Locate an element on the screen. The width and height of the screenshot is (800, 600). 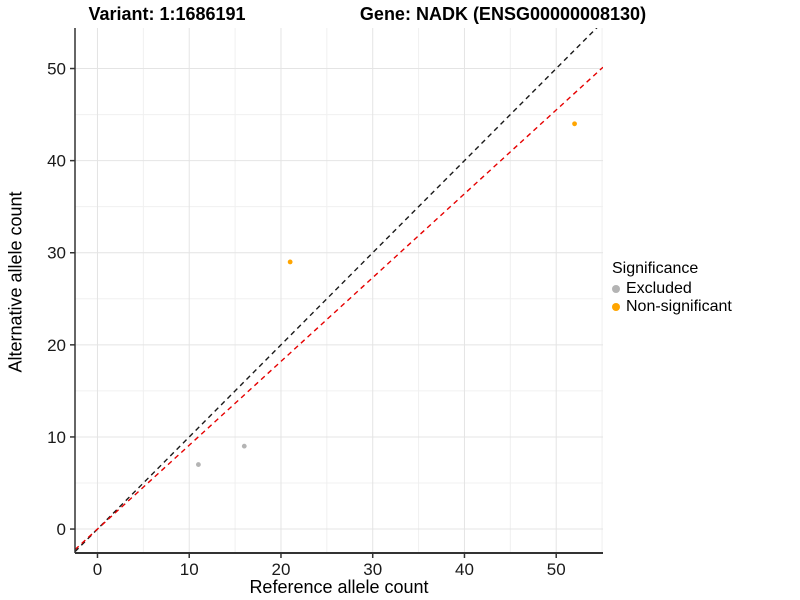
x-tick-label: 0 is located at coordinates (97, 569).